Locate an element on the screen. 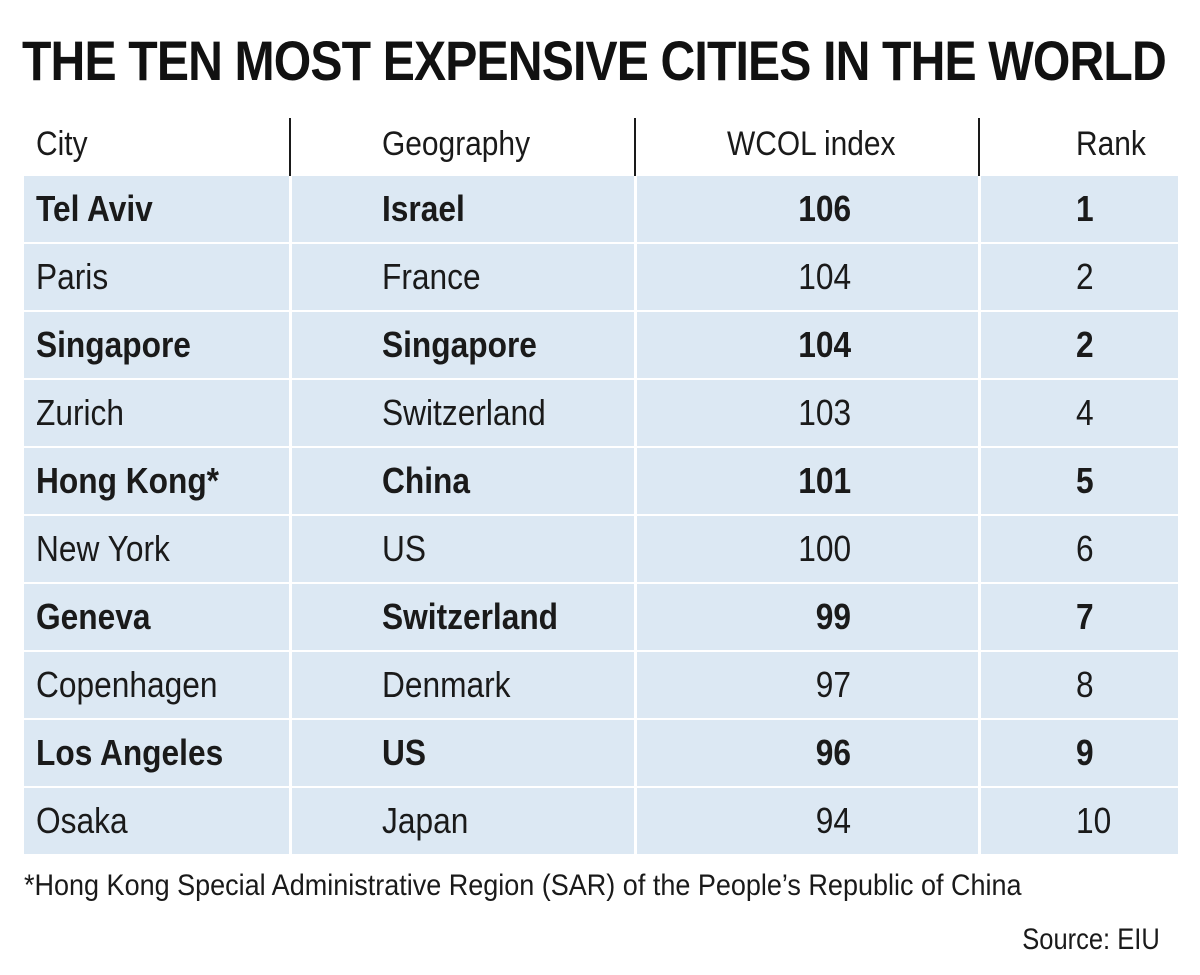 The height and width of the screenshot is (975, 1200). cell-wcol-index-text: 96 is located at coordinates (833, 752).